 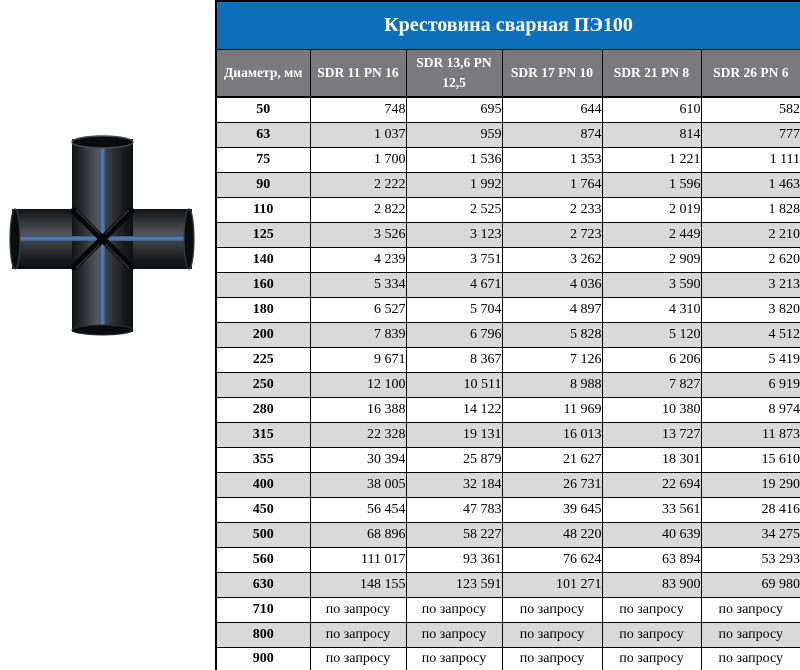 What do you see at coordinates (358, 359) in the screenshot?
I see `price-cell: 9 671` at bounding box center [358, 359].